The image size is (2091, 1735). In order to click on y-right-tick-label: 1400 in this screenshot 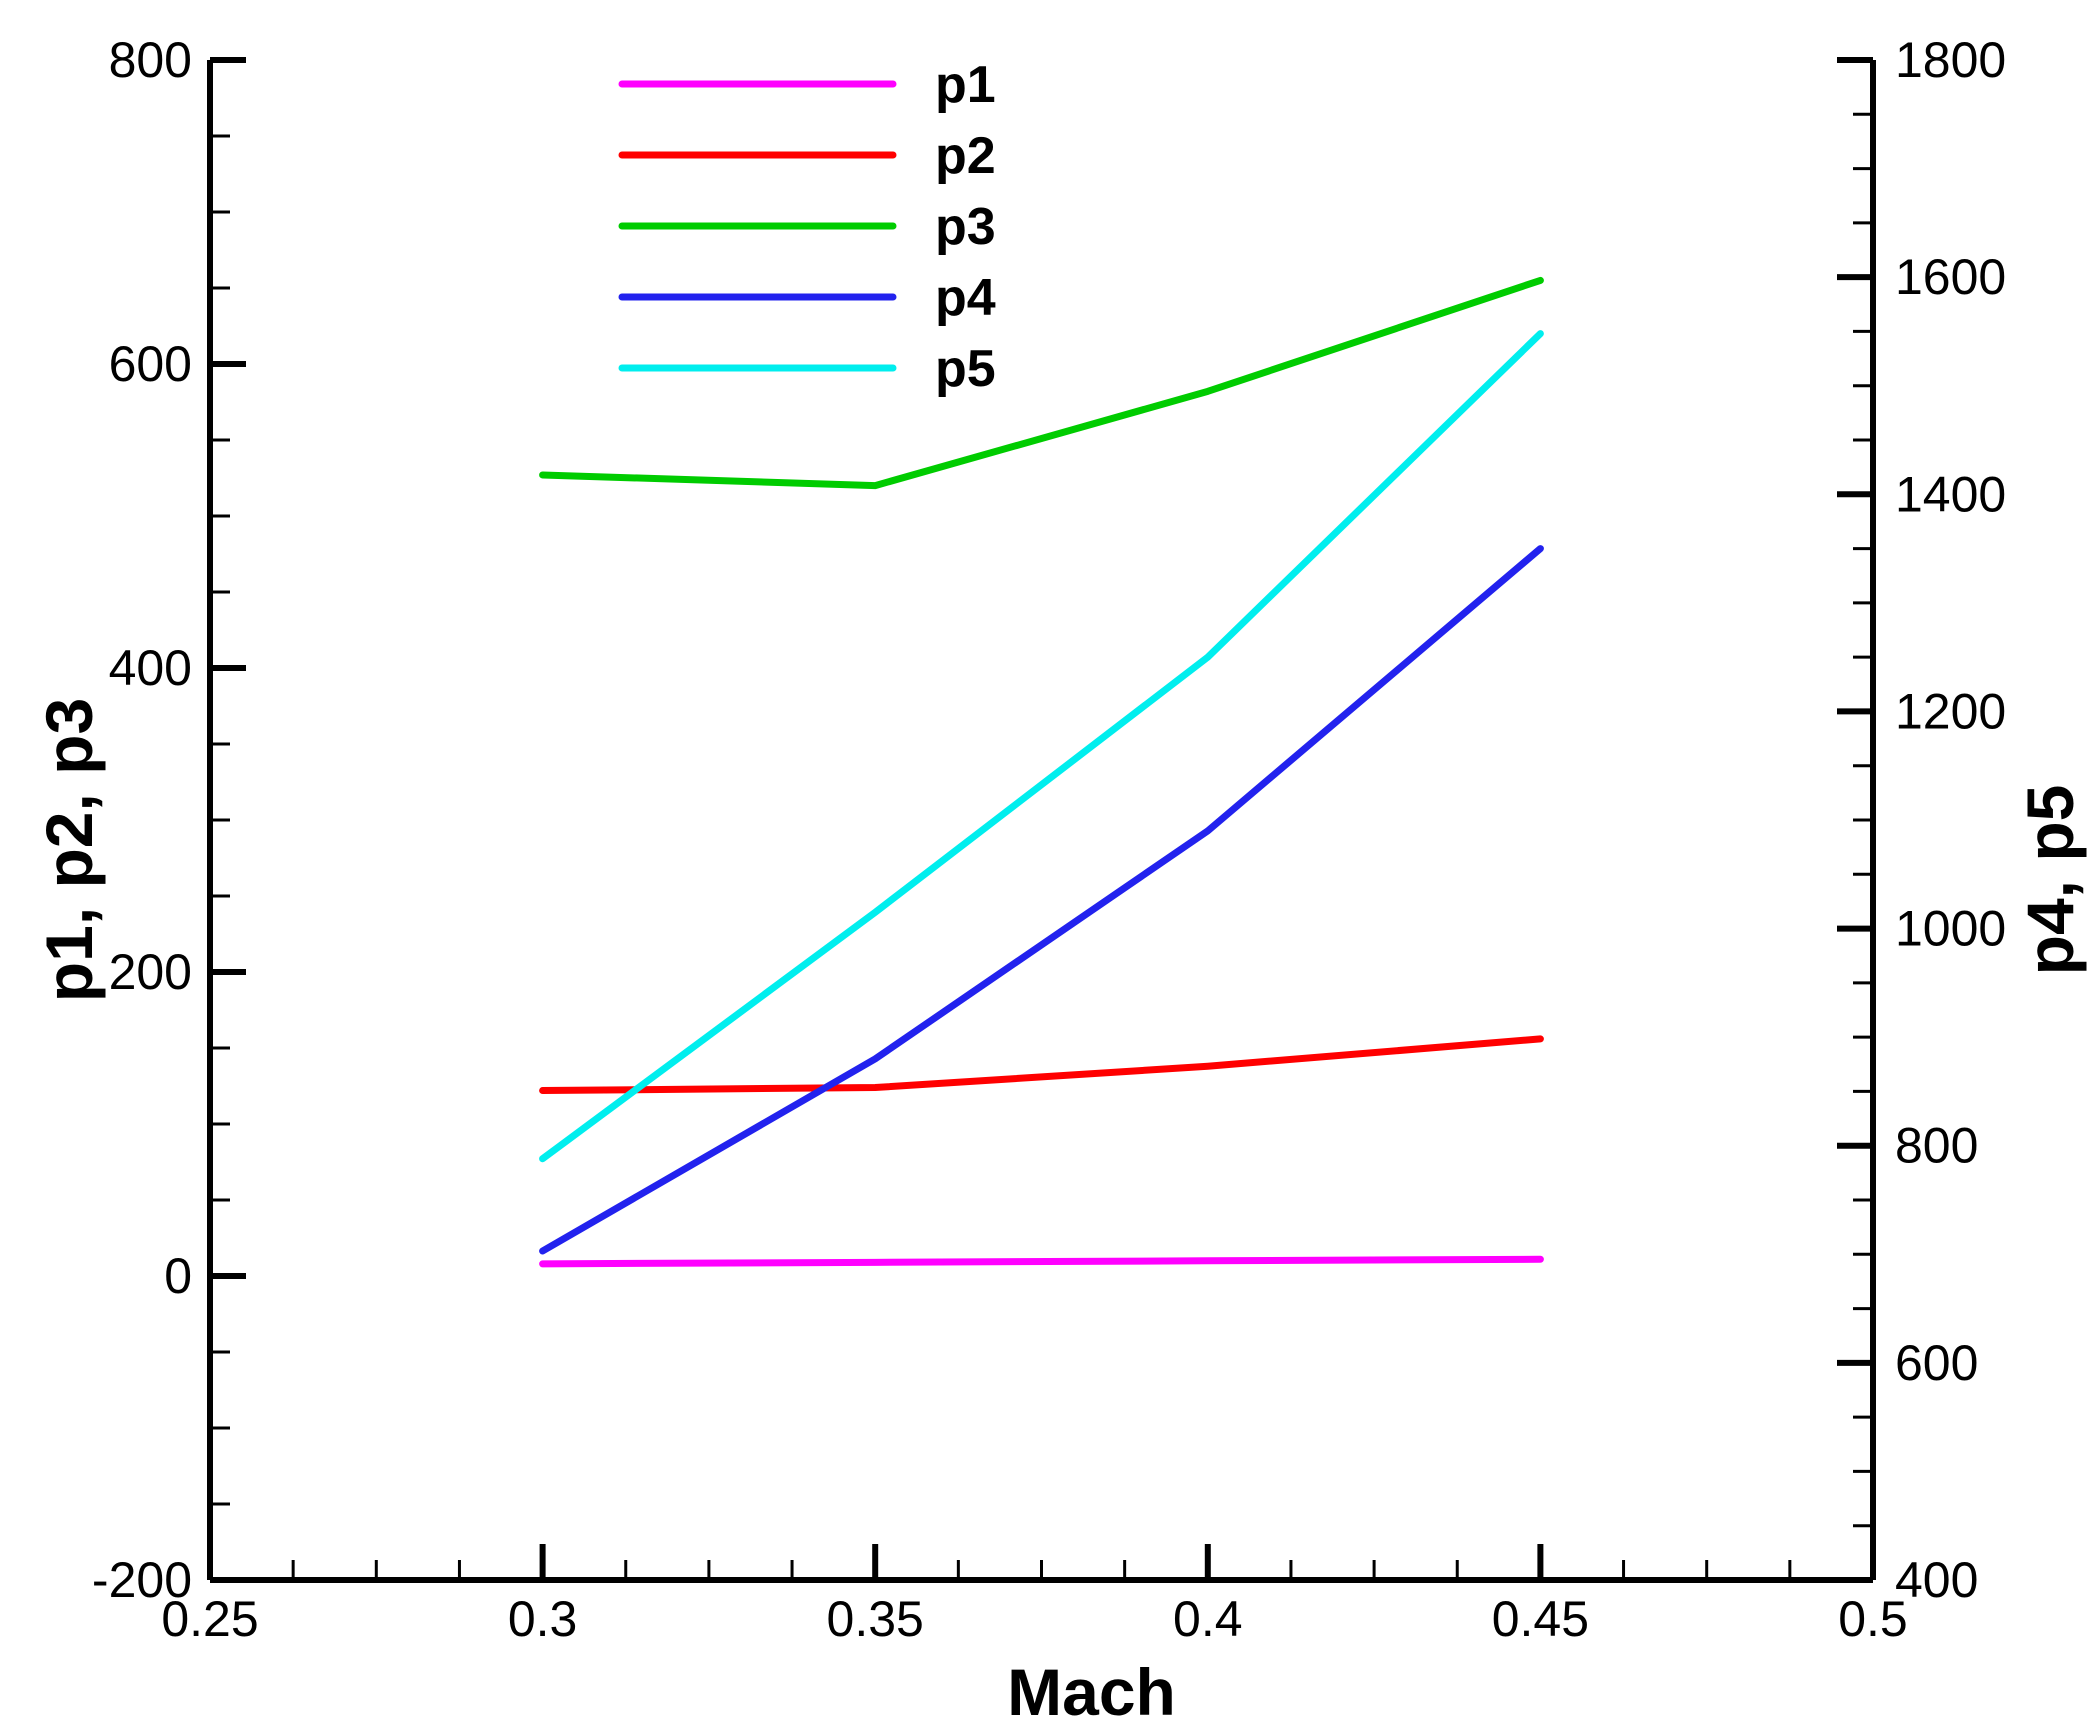, I will do `click(1950, 494)`.